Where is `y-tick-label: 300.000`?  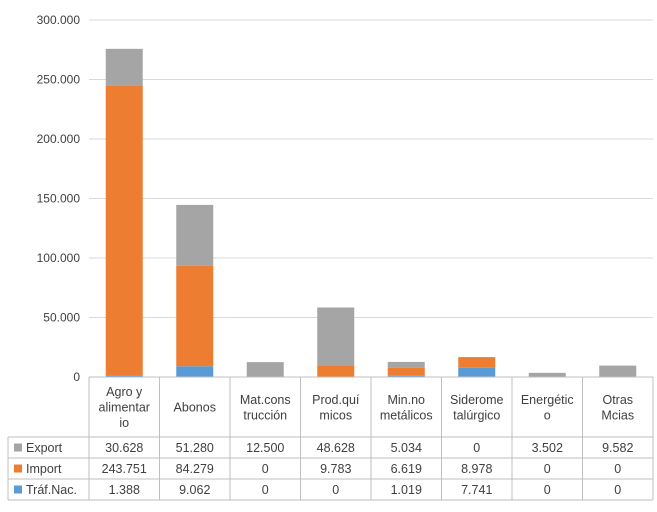 y-tick-label: 300.000 is located at coordinates (59, 20).